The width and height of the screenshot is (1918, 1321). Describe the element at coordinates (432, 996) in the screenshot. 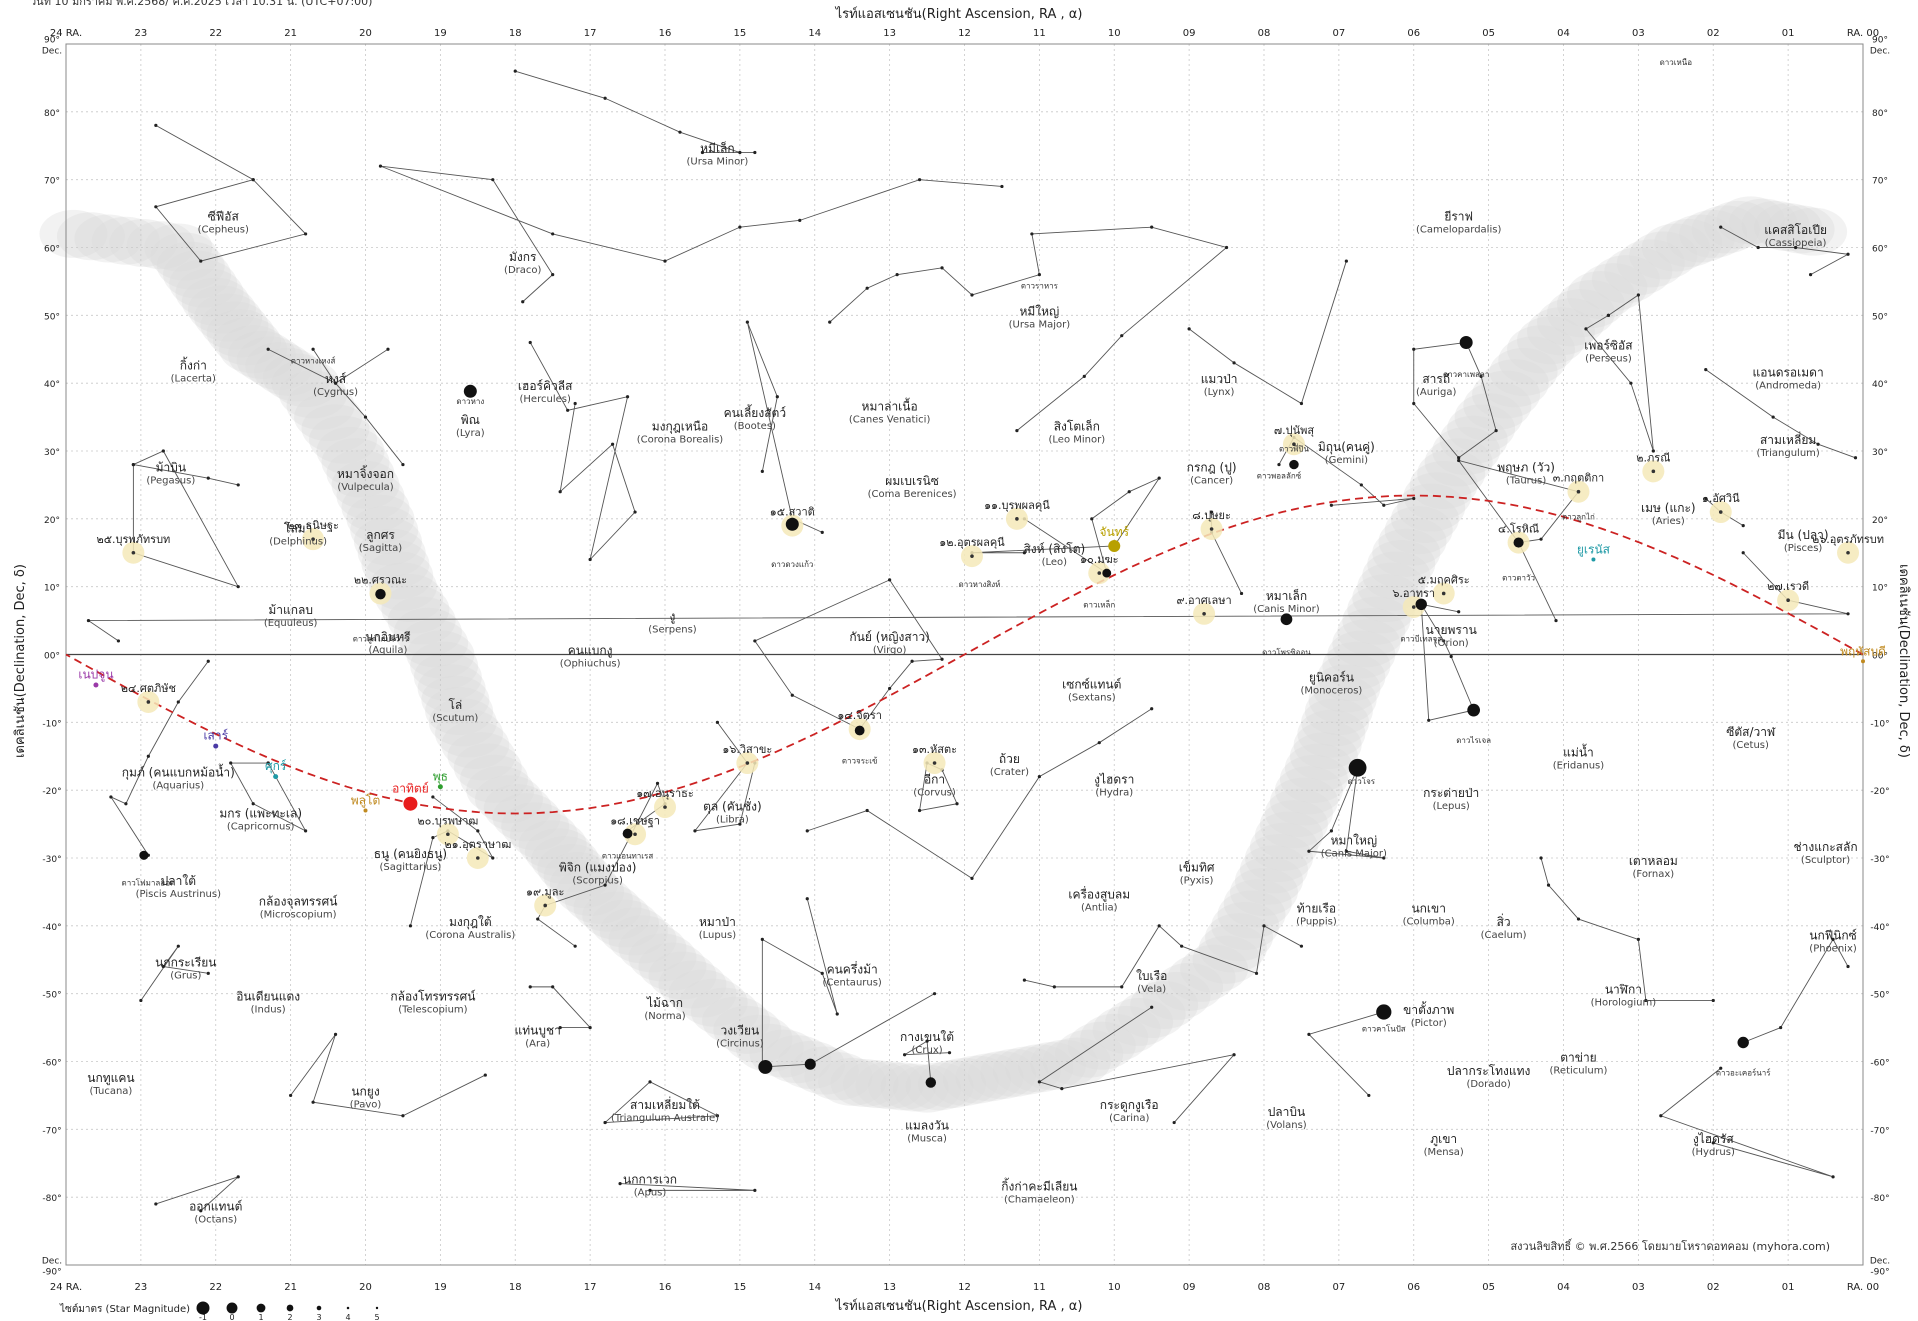

I see `constellation-name: กล้องโทรทรรศน์` at that location.